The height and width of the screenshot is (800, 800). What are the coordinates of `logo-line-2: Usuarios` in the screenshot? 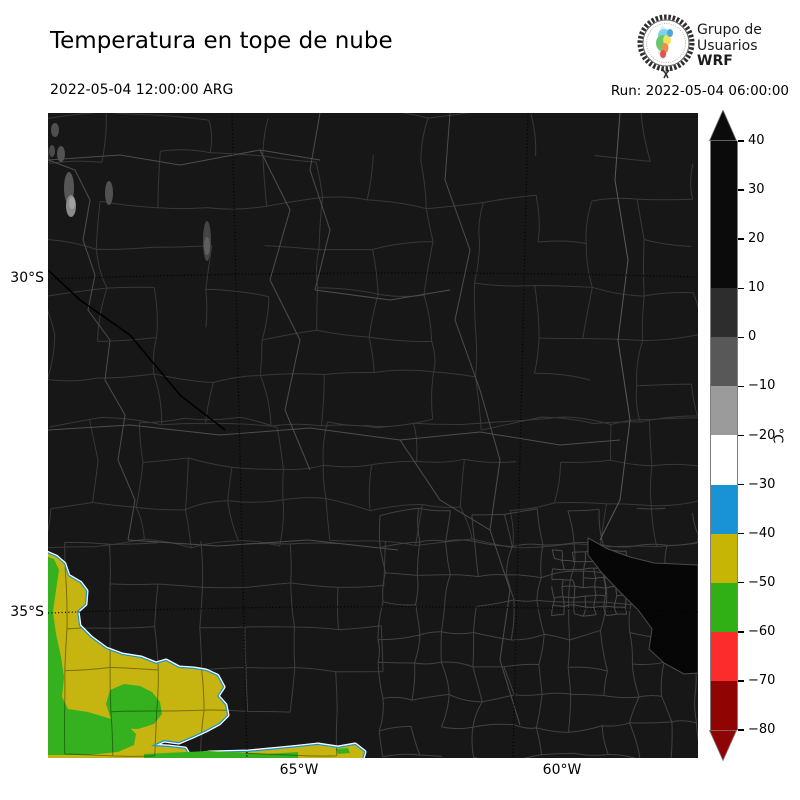 It's located at (727, 45).